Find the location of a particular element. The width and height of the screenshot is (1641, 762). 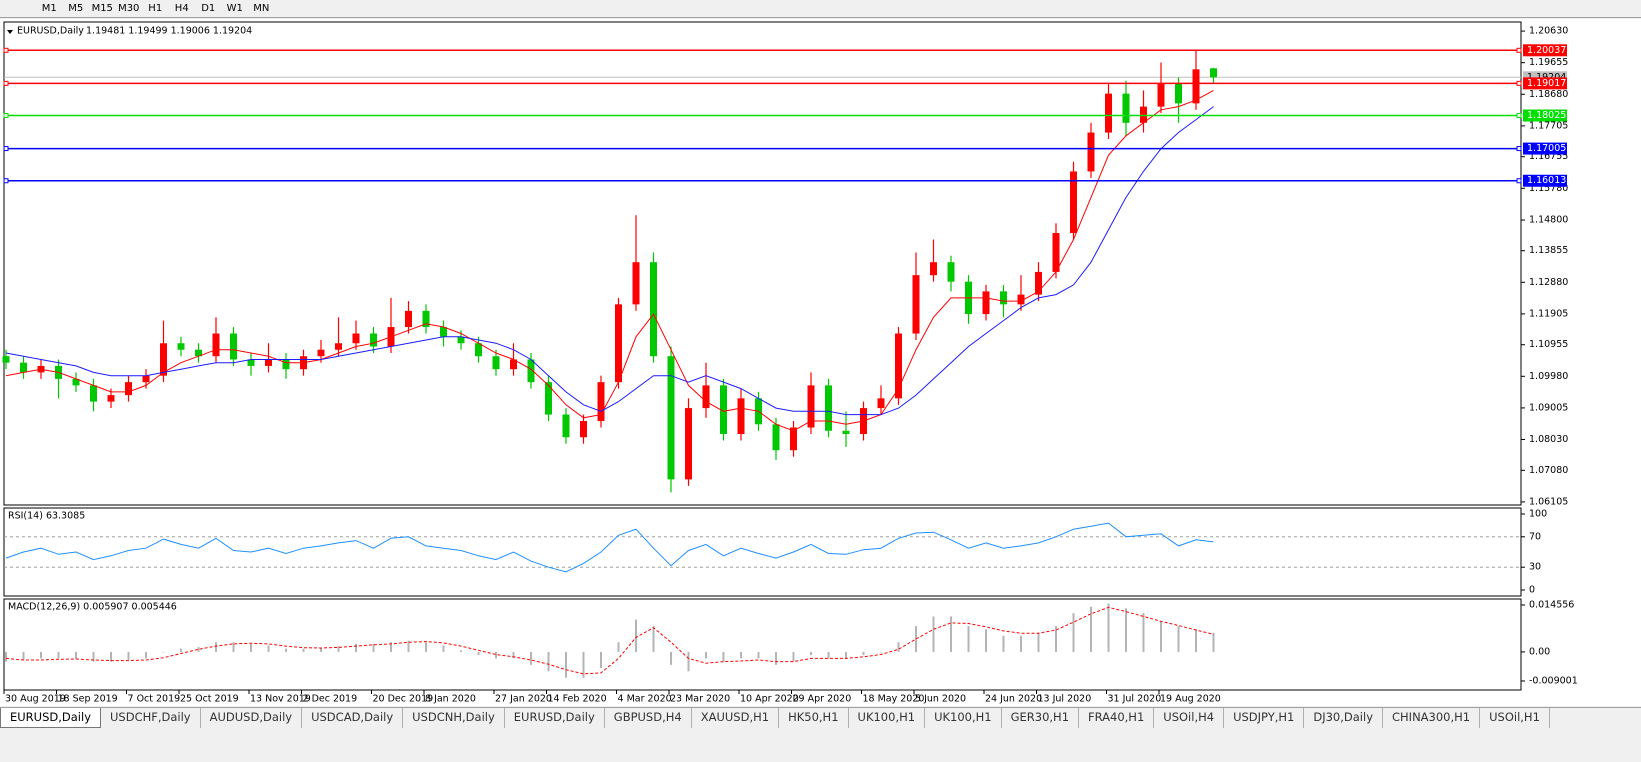

x-tick-label: 18 May 2020 is located at coordinates (894, 699).